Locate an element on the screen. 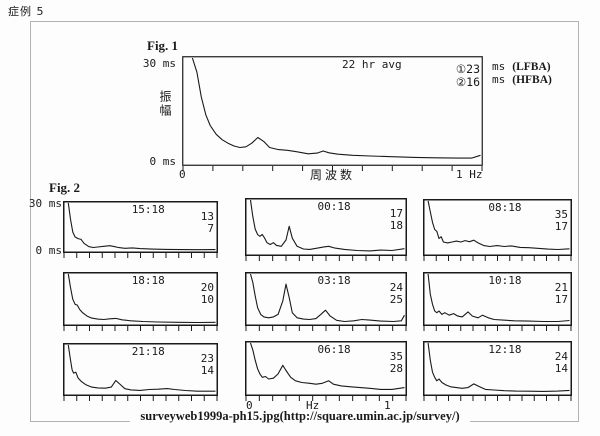 The height and width of the screenshot is (436, 600). fig1-legend-names: ms (LFBA) ms (HFBA) is located at coordinates (522, 73).